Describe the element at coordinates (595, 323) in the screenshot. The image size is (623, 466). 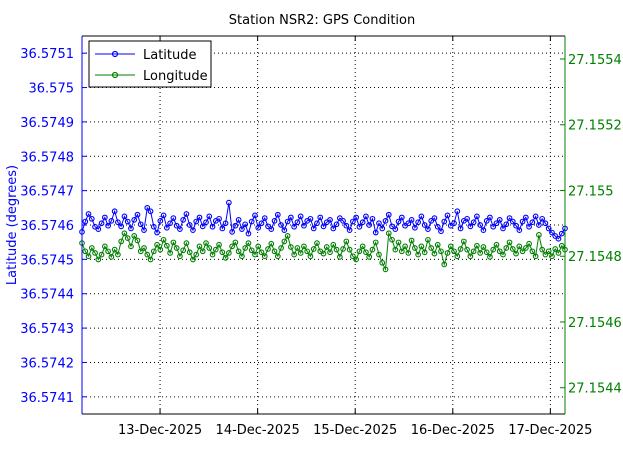
I see `y-tick-label-right: 27.1546` at that location.